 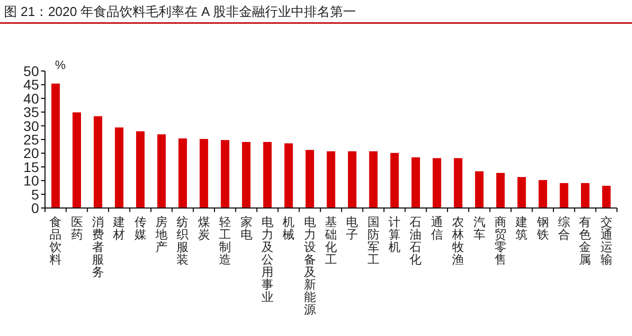 What do you see at coordinates (31, 112) in the screenshot?
I see `y-tick-label: 35` at bounding box center [31, 112].